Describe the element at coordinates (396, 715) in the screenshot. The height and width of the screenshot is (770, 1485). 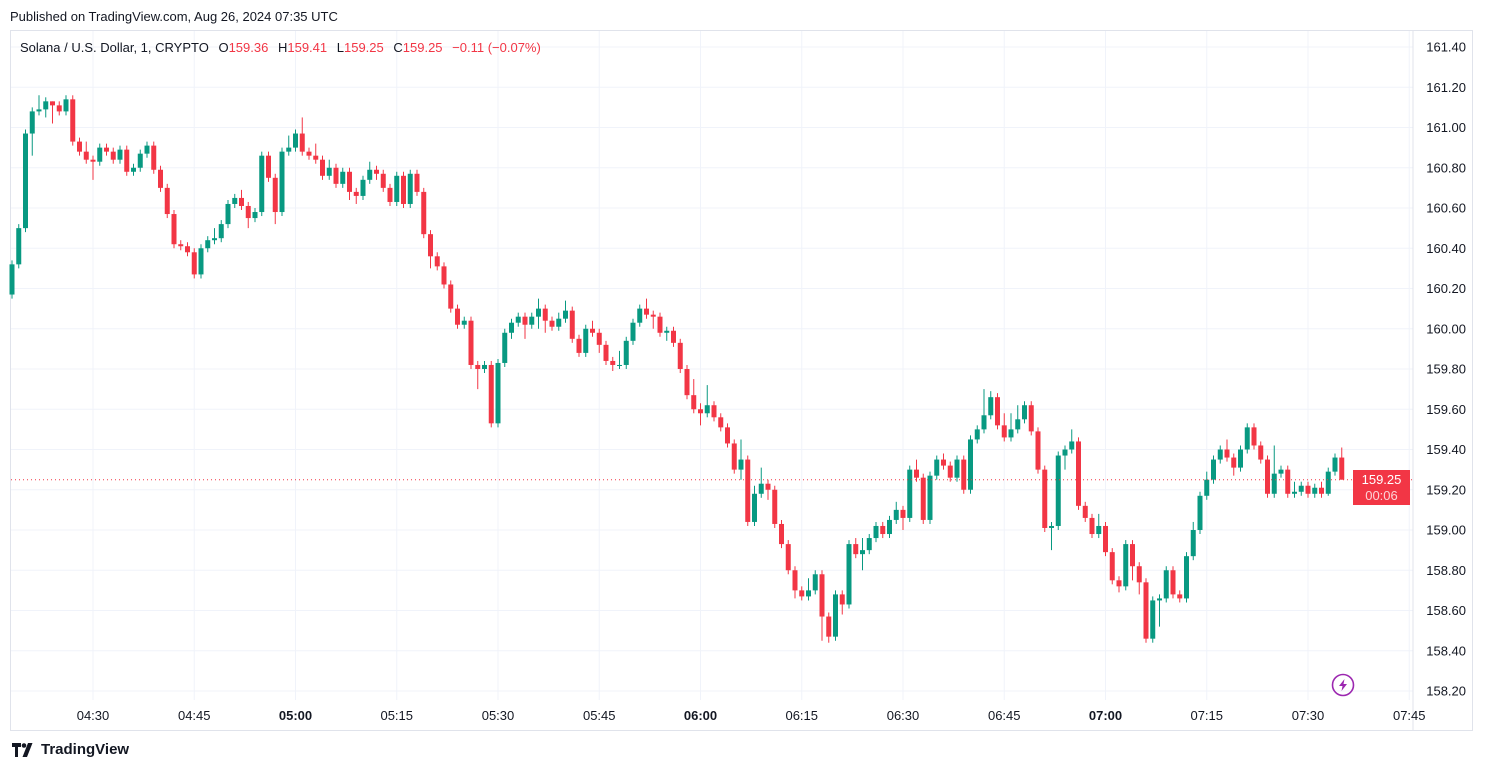
I see `time-tick-label: 05:15` at that location.